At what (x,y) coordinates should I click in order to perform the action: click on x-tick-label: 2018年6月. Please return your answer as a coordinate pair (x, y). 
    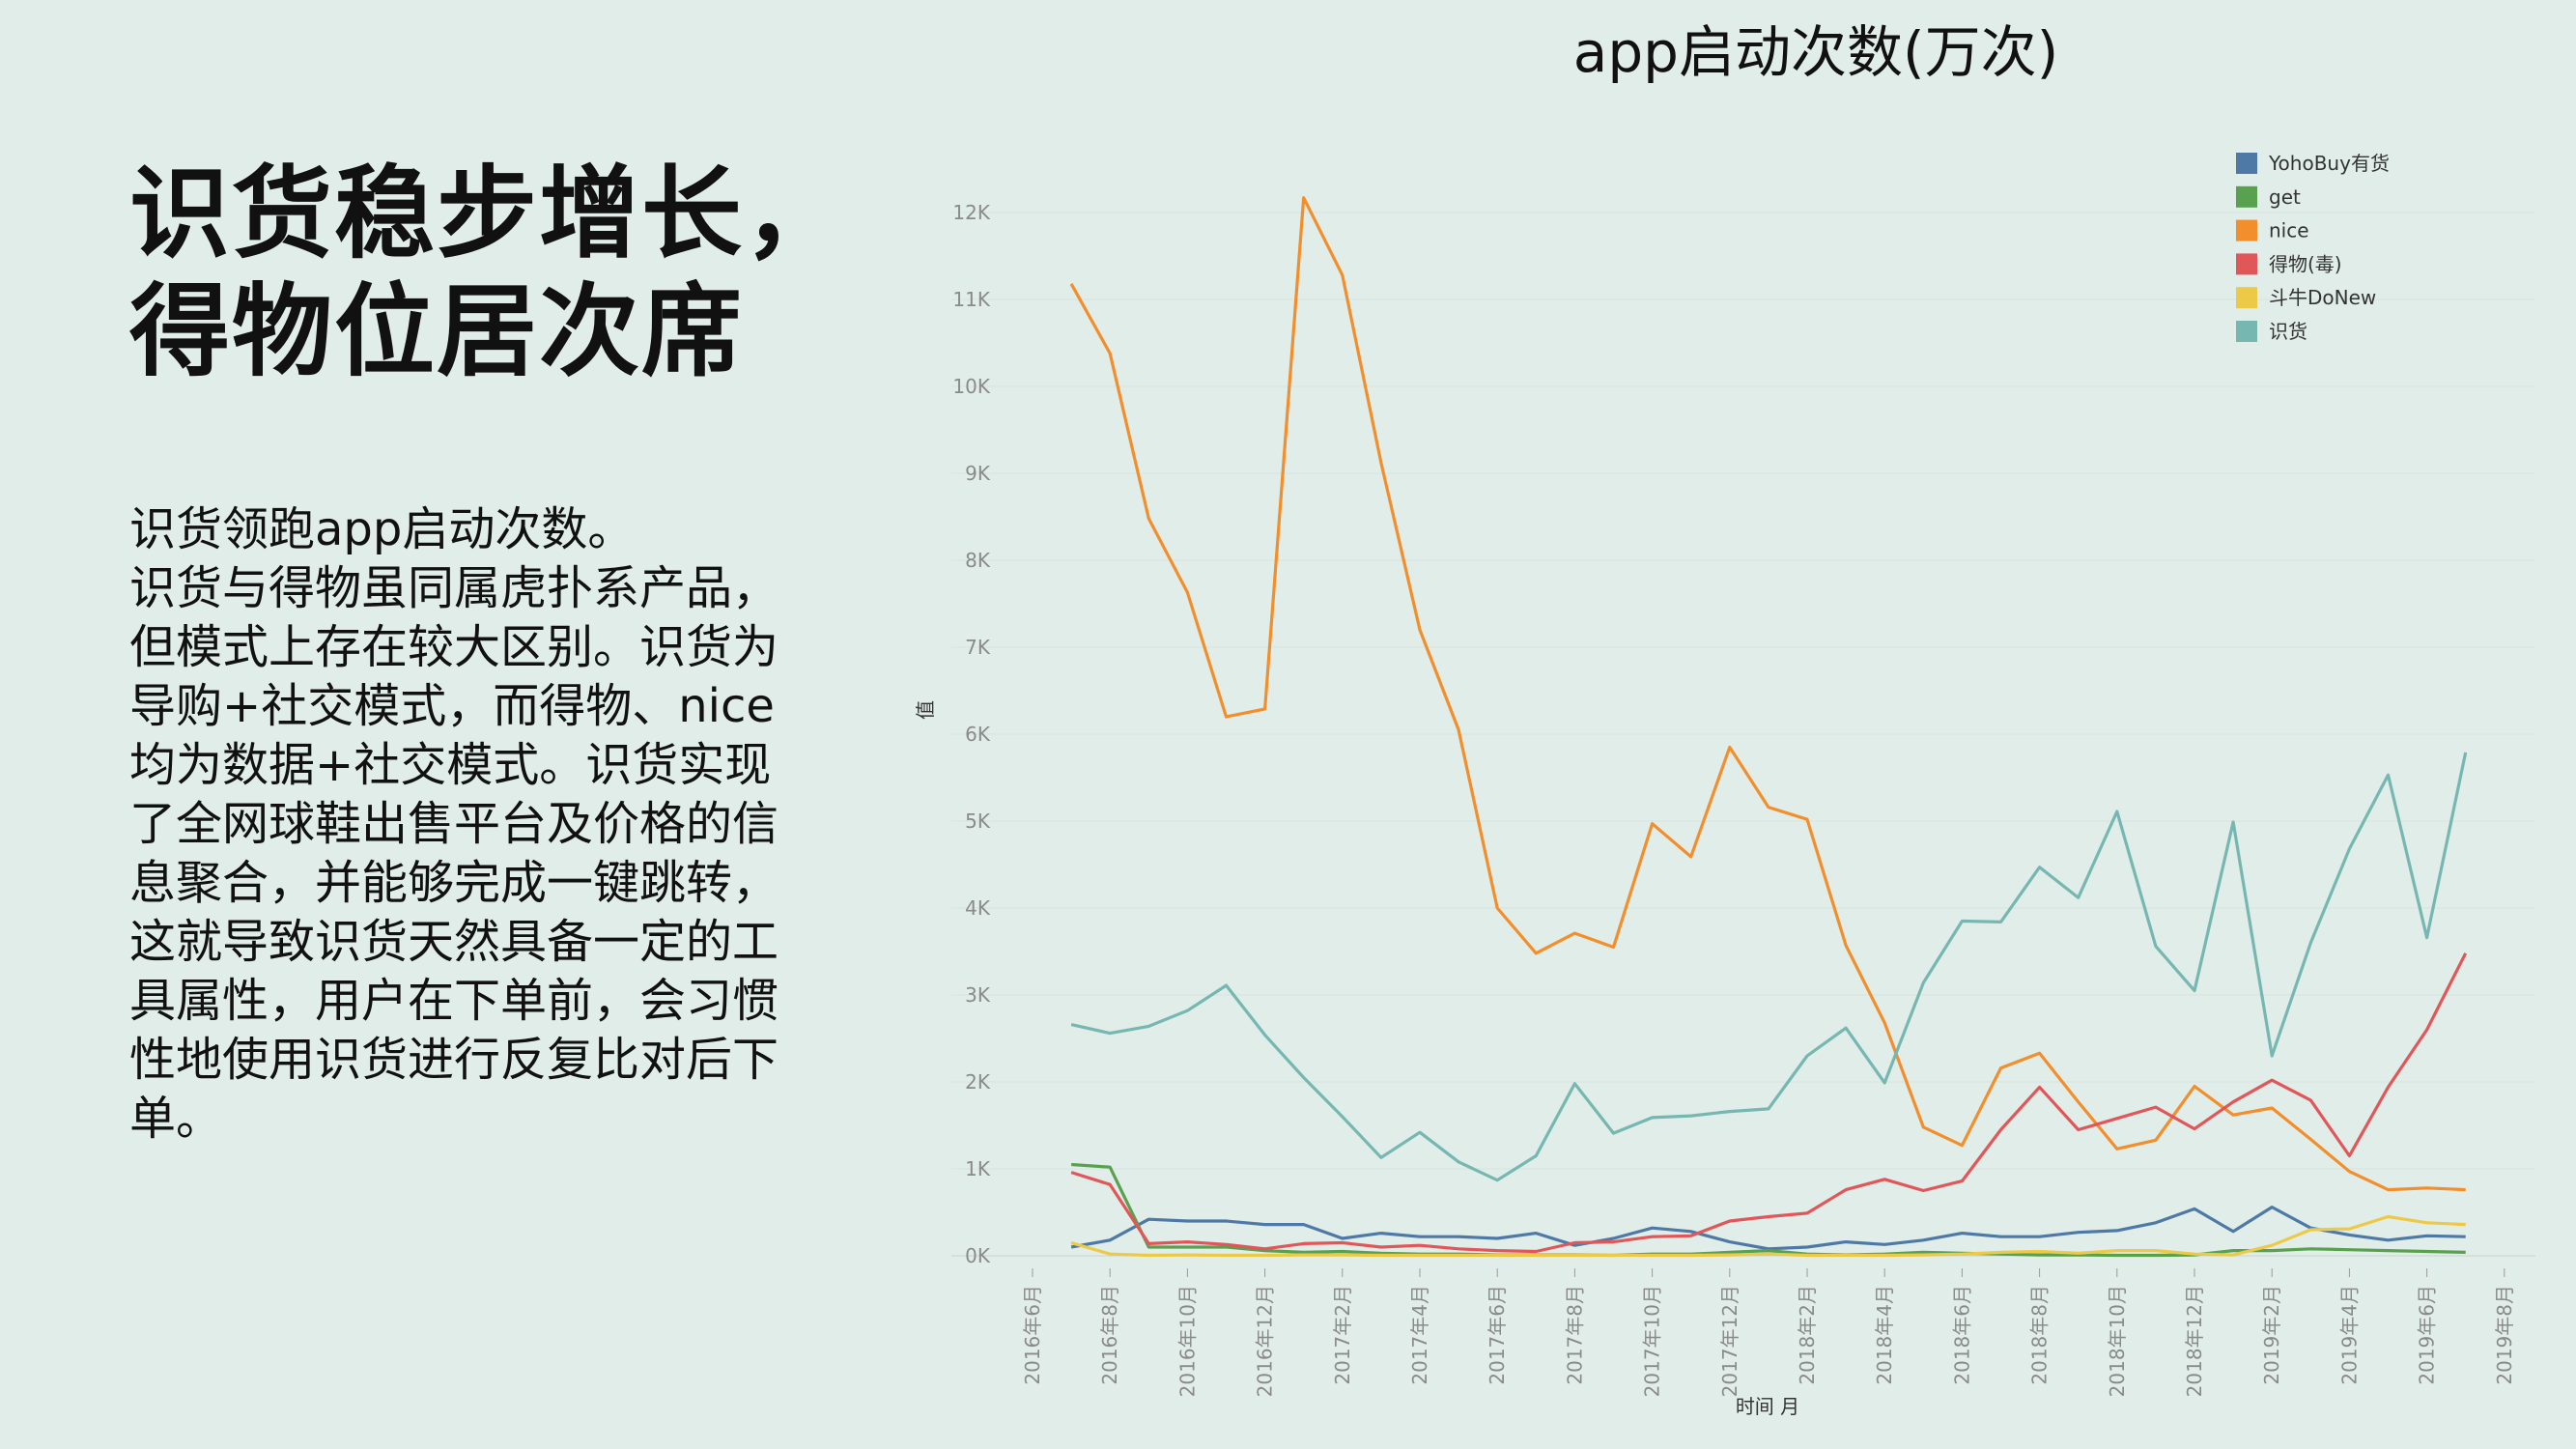
    Looking at the image, I should click on (1961, 1335).